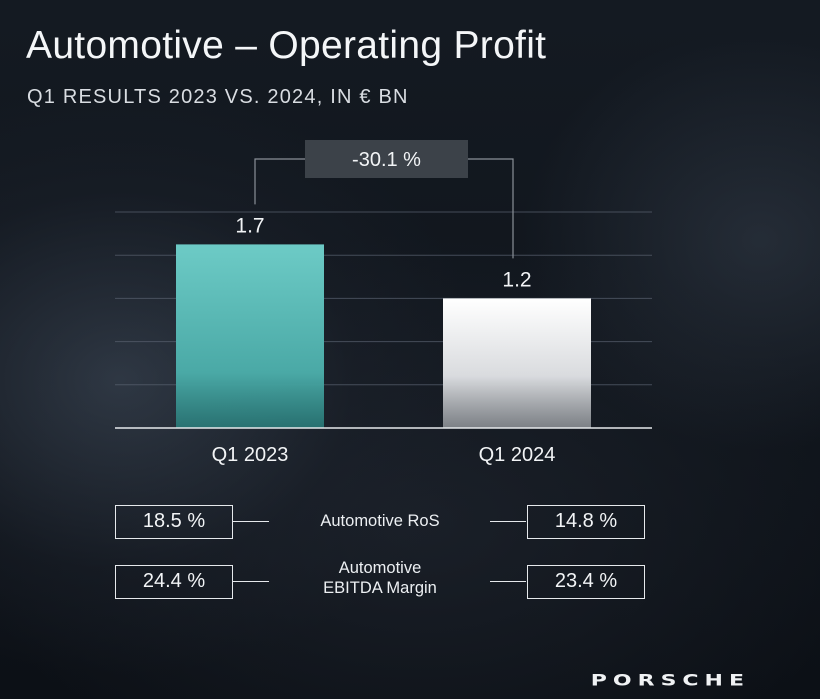 This screenshot has height=699, width=820. I want to click on change-box, so click(386, 159).